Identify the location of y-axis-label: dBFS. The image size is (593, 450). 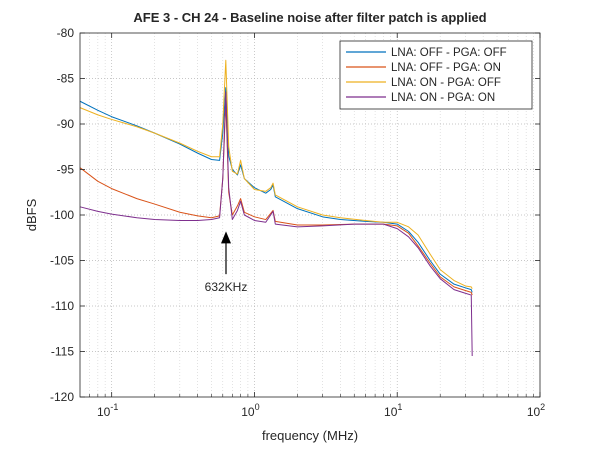
(31, 214).